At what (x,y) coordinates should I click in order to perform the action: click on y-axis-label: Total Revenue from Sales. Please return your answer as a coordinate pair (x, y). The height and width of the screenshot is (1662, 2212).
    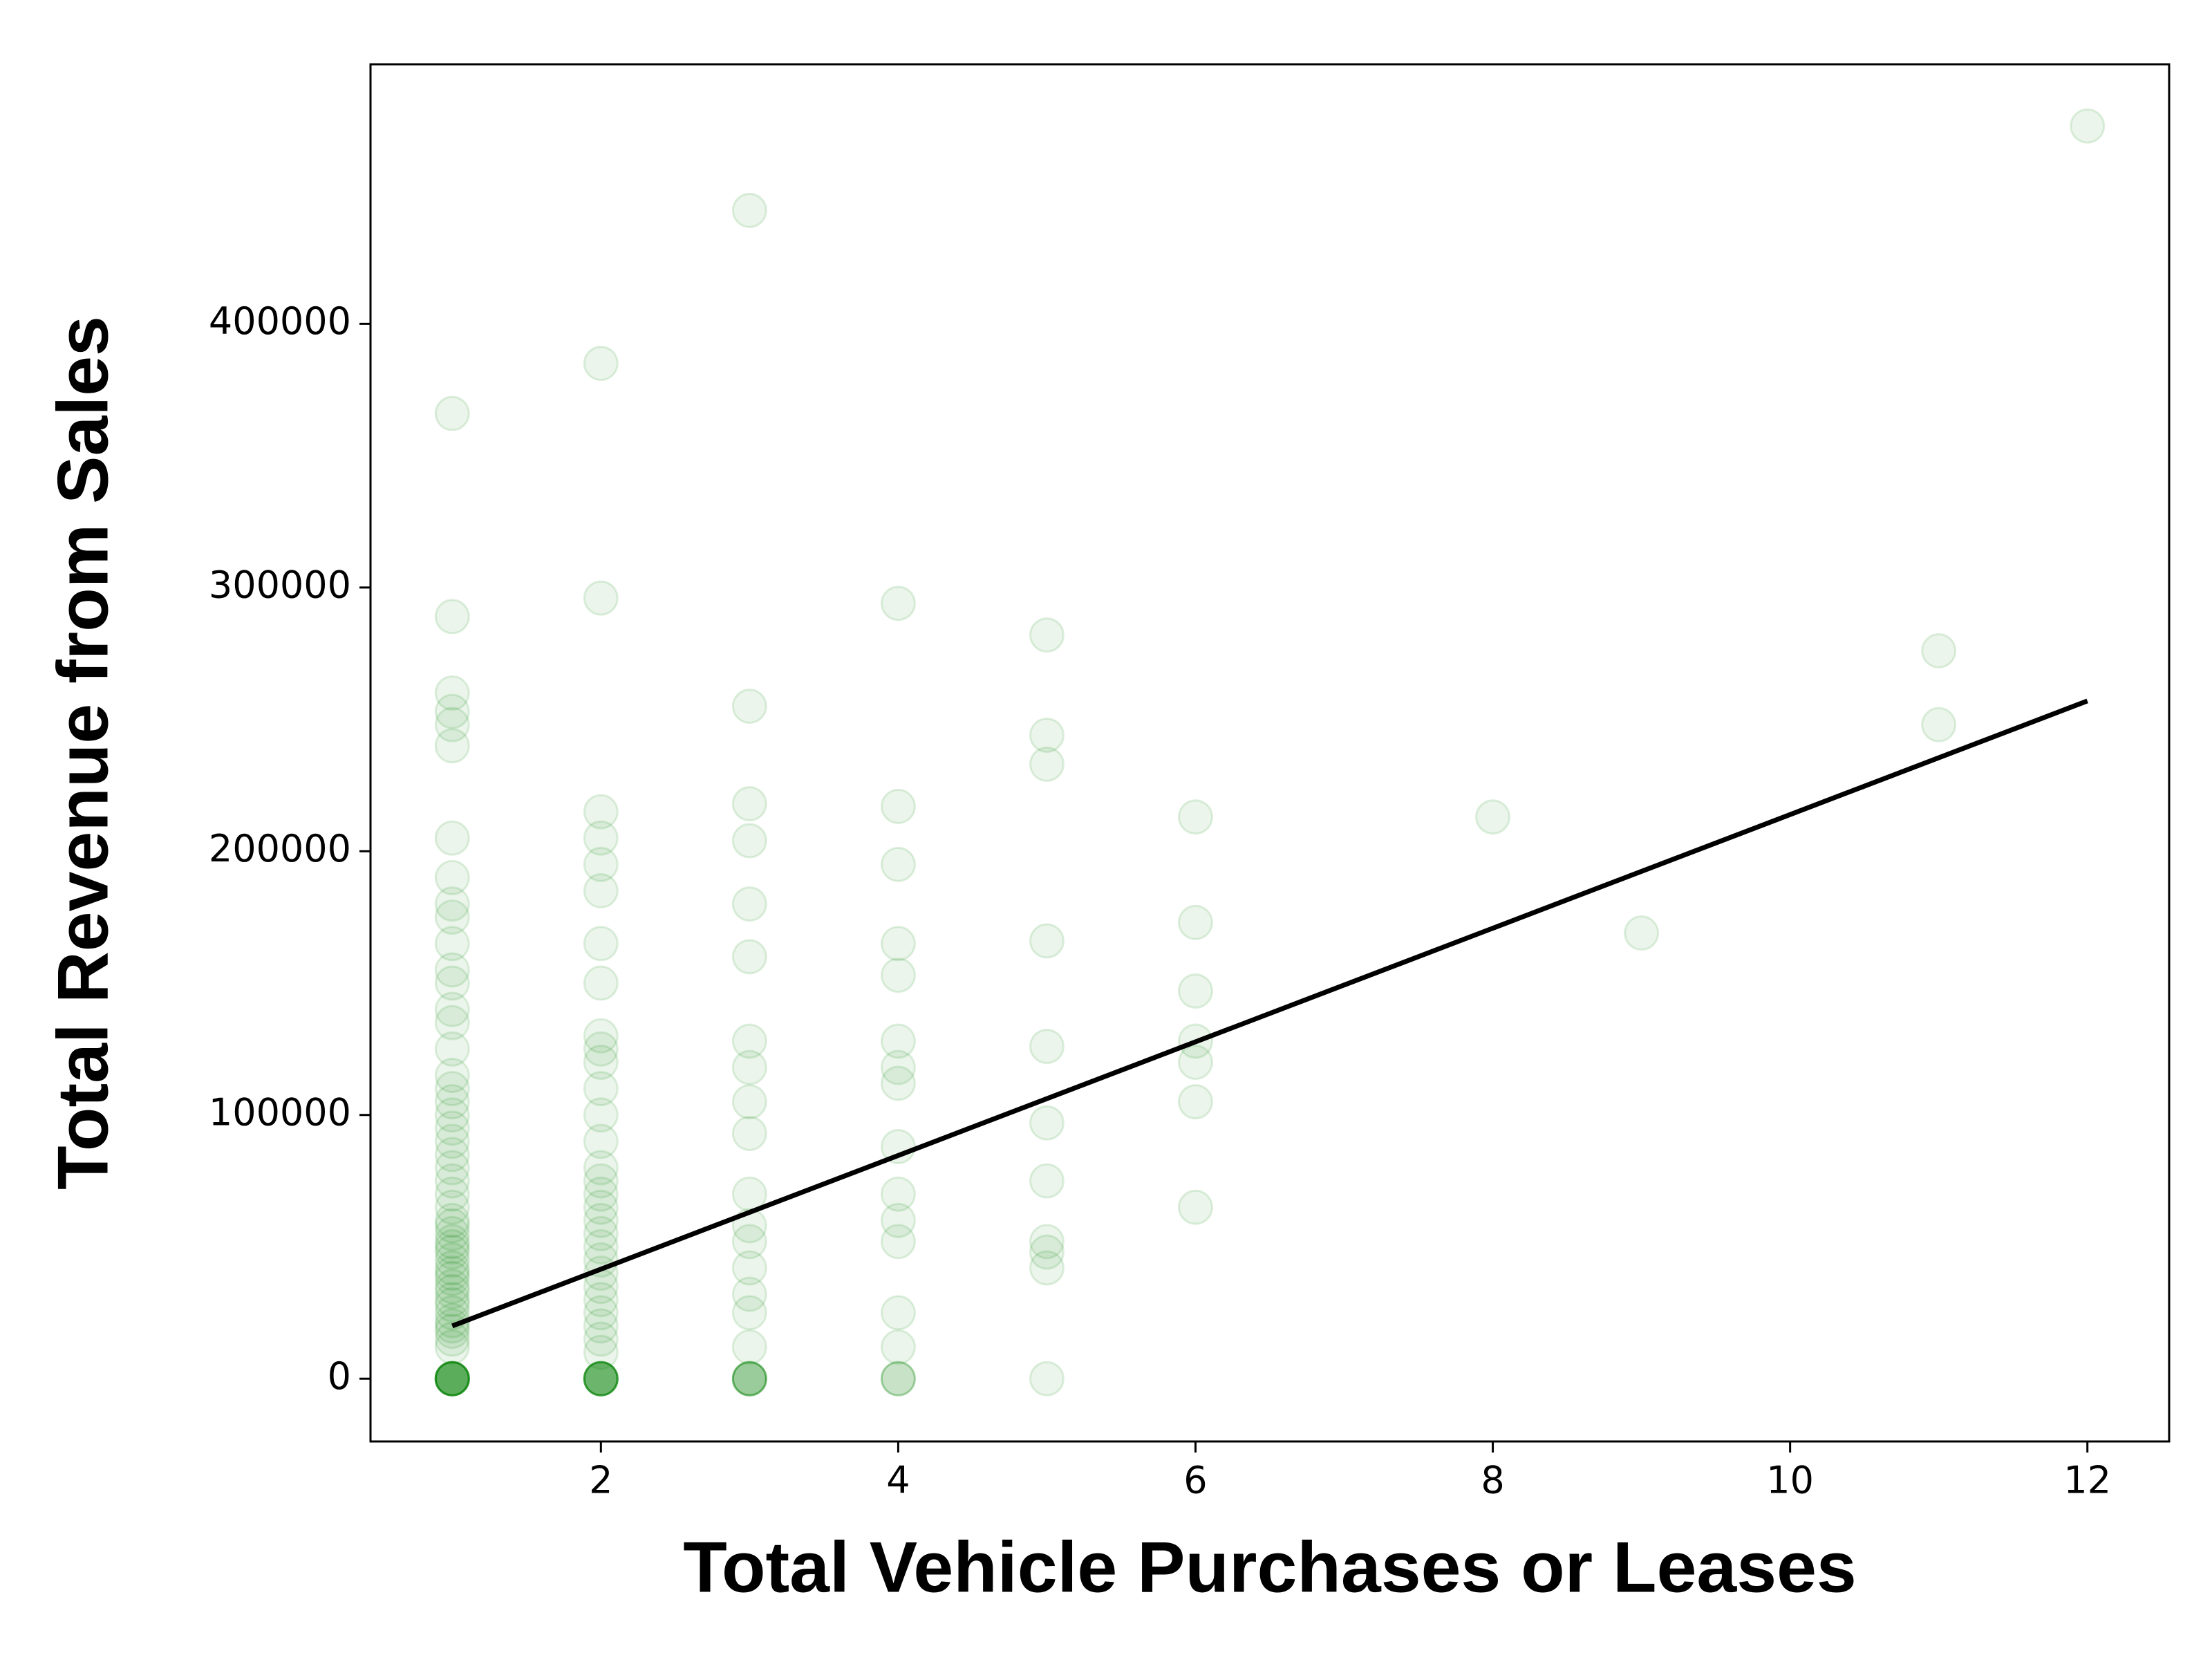
    Looking at the image, I should click on (83, 753).